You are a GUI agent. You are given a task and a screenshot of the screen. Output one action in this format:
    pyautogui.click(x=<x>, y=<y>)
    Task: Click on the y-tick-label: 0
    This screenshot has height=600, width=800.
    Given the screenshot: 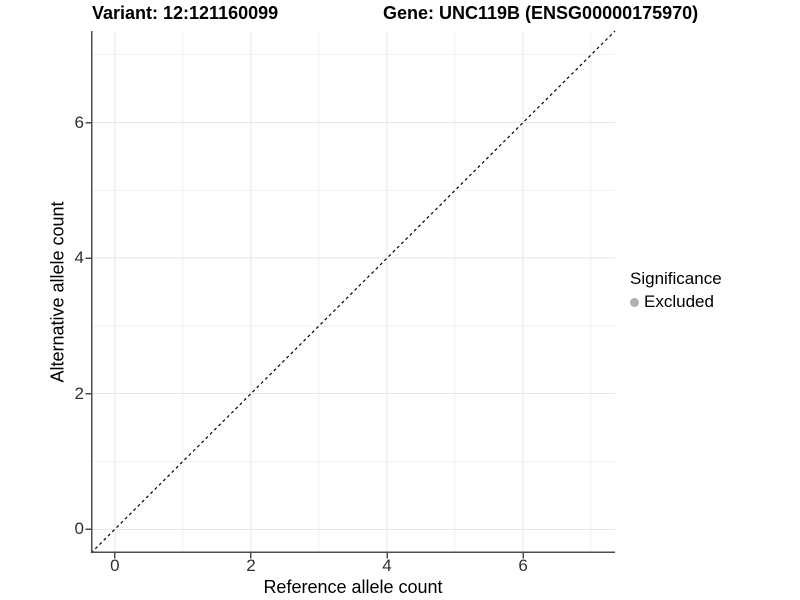 What is the action you would take?
    pyautogui.click(x=79, y=529)
    